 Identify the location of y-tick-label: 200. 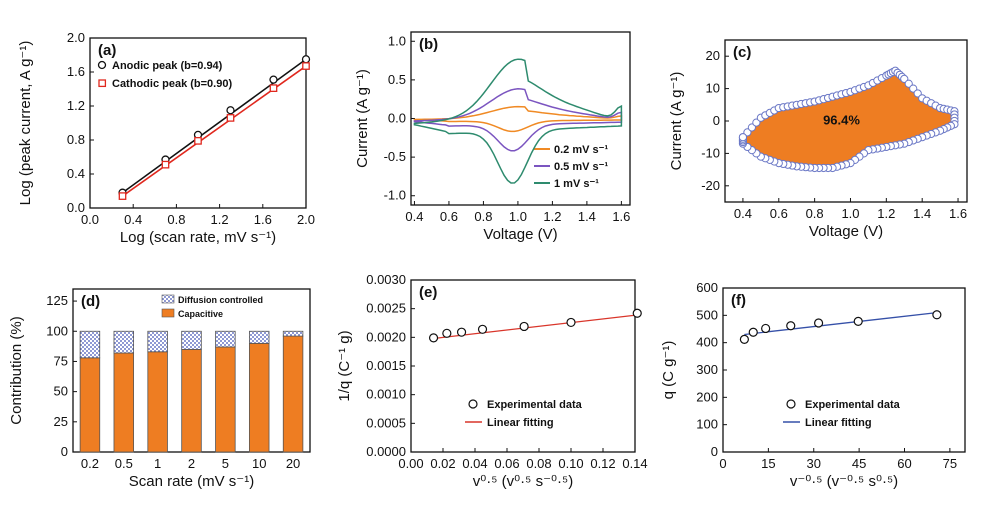
(707, 396).